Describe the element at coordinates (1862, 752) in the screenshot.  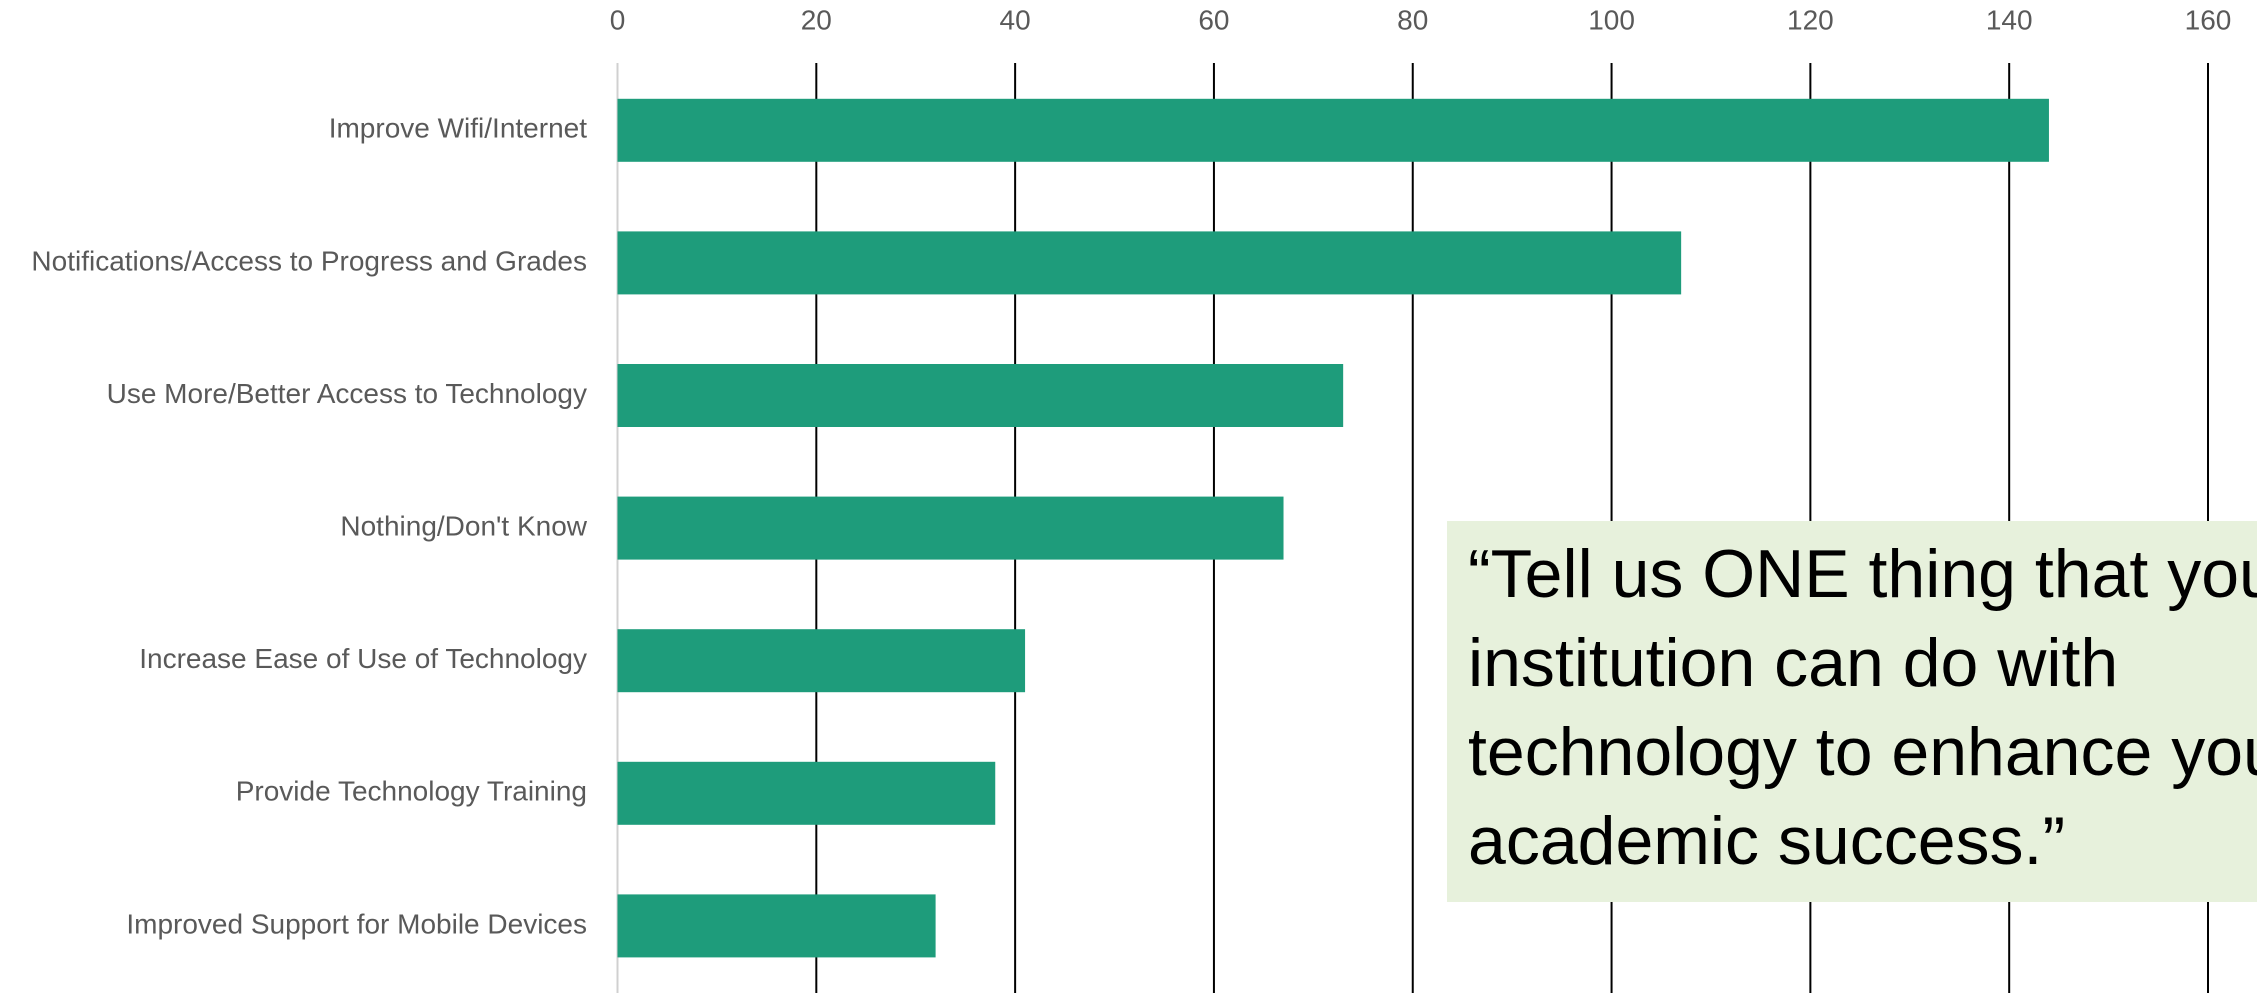
I see `annotation-line: technology to enhance your` at that location.